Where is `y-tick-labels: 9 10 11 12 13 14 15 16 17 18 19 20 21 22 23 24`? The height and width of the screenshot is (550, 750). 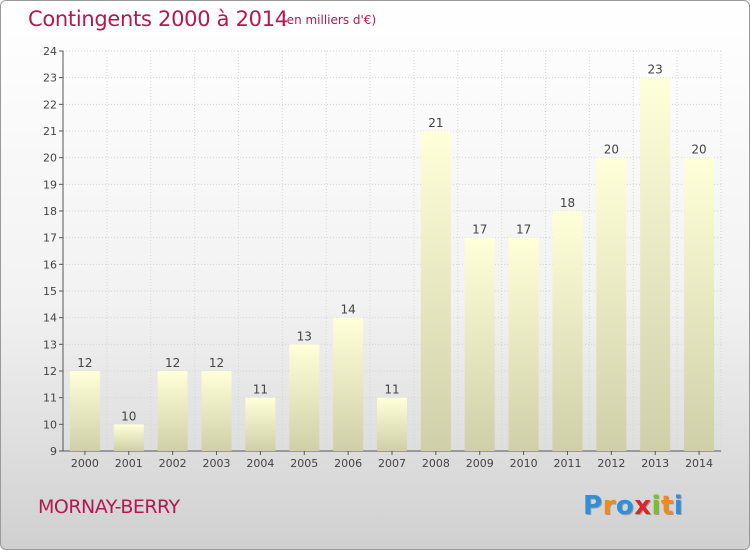 y-tick-labels: 9 10 11 12 13 14 15 16 17 18 19 20 21 22 23 24 is located at coordinates (50, 251).